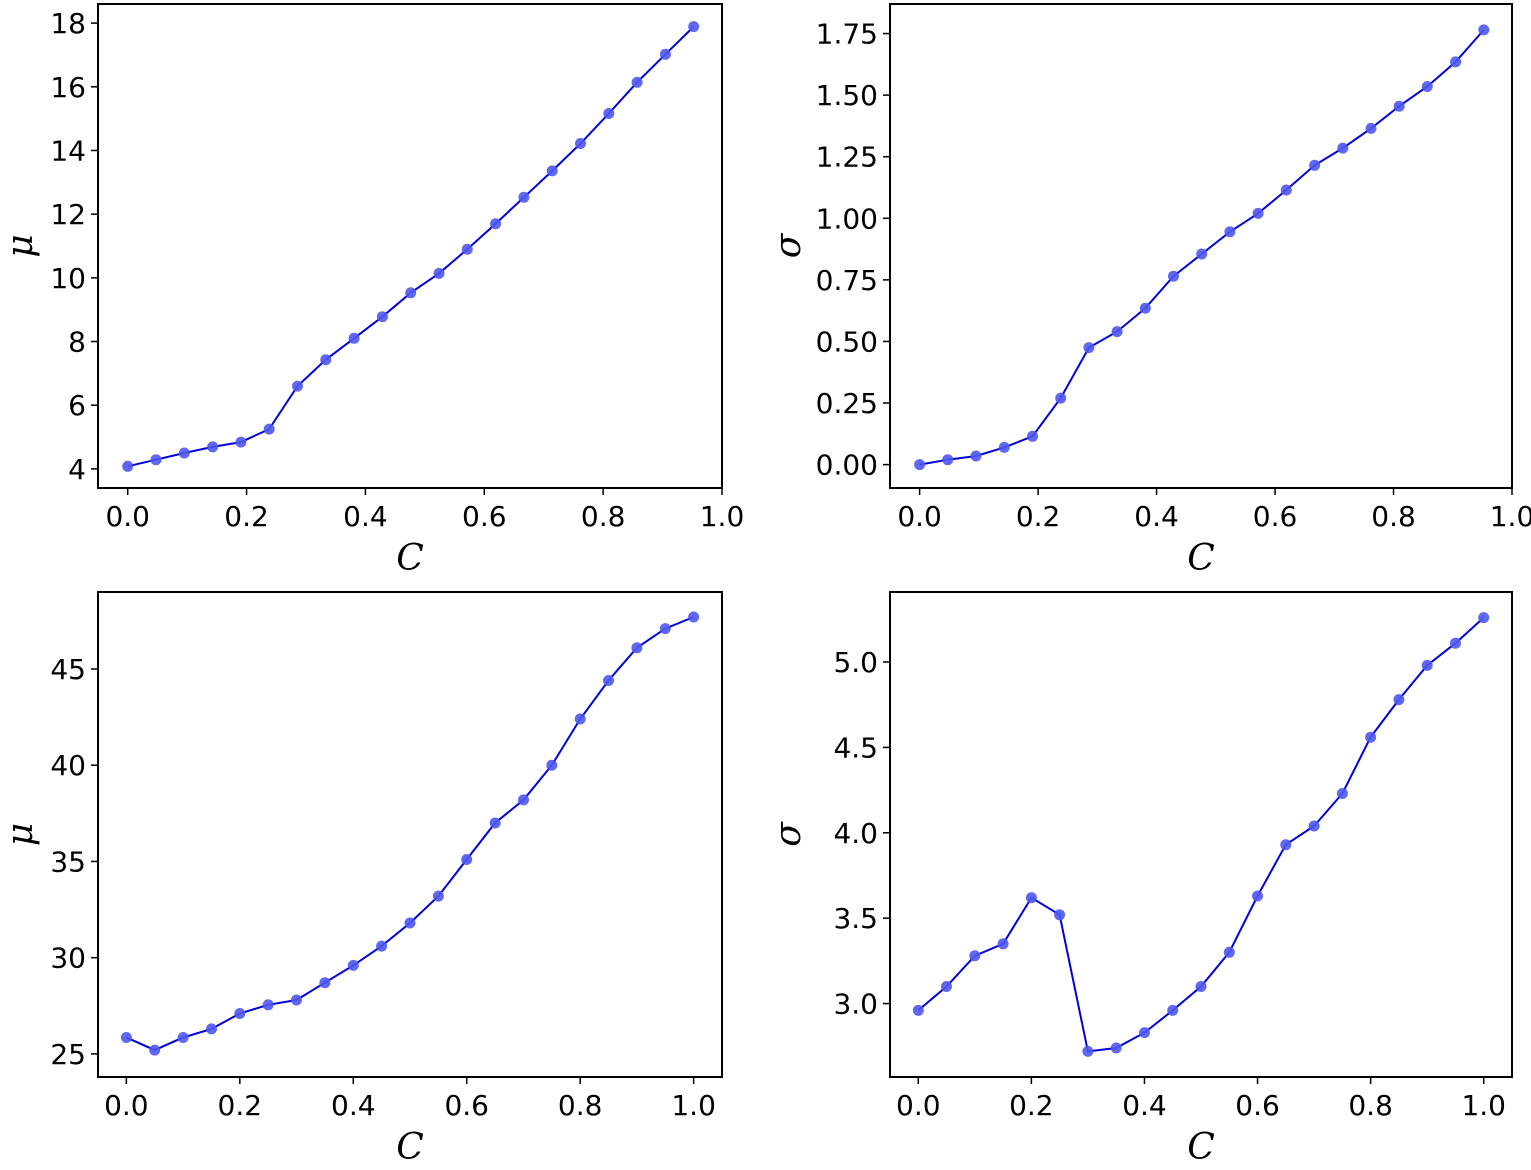 The height and width of the screenshot is (1170, 1531). What do you see at coordinates (68, 958) in the screenshot?
I see `y-tick-label: 30` at bounding box center [68, 958].